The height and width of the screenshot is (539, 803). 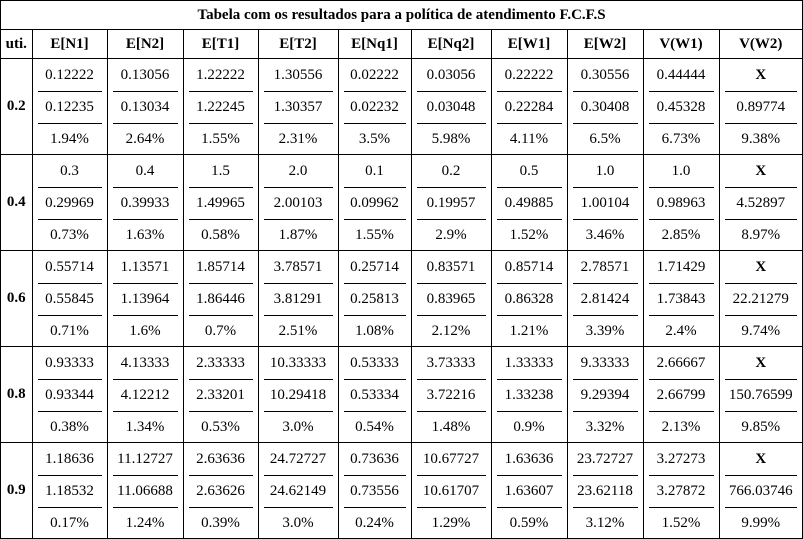 What do you see at coordinates (605, 364) in the screenshot?
I see `theoretical-value: 9.33333` at bounding box center [605, 364].